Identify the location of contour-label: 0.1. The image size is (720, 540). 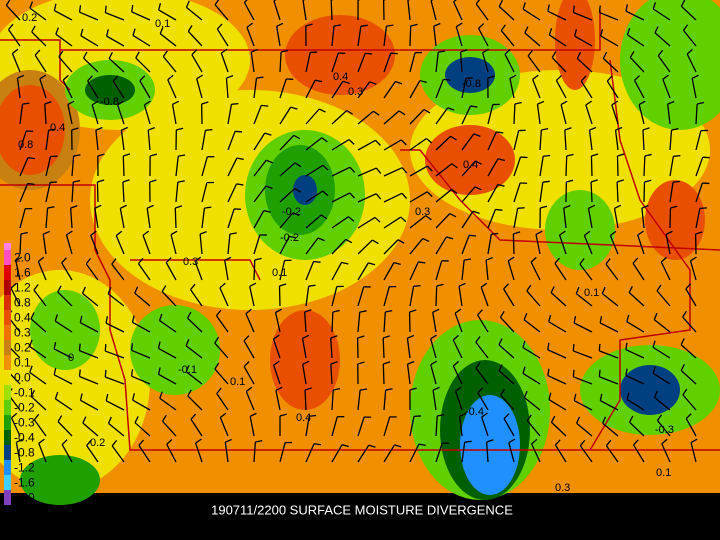
(162, 24).